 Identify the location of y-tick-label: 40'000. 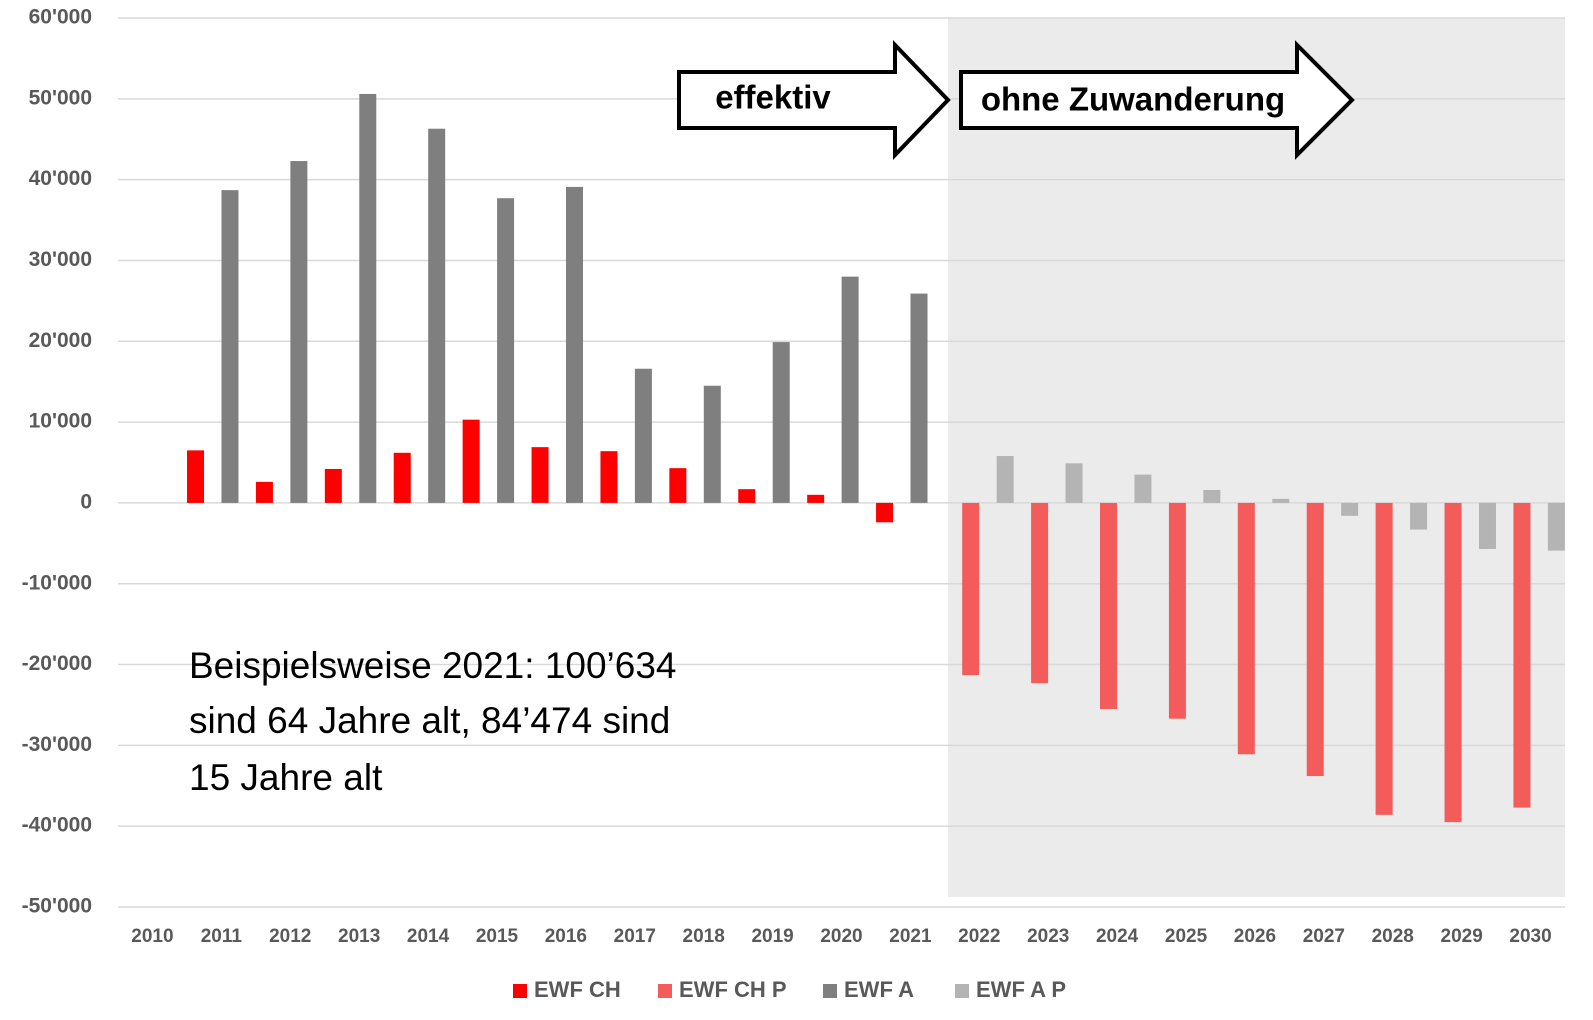
(60, 178).